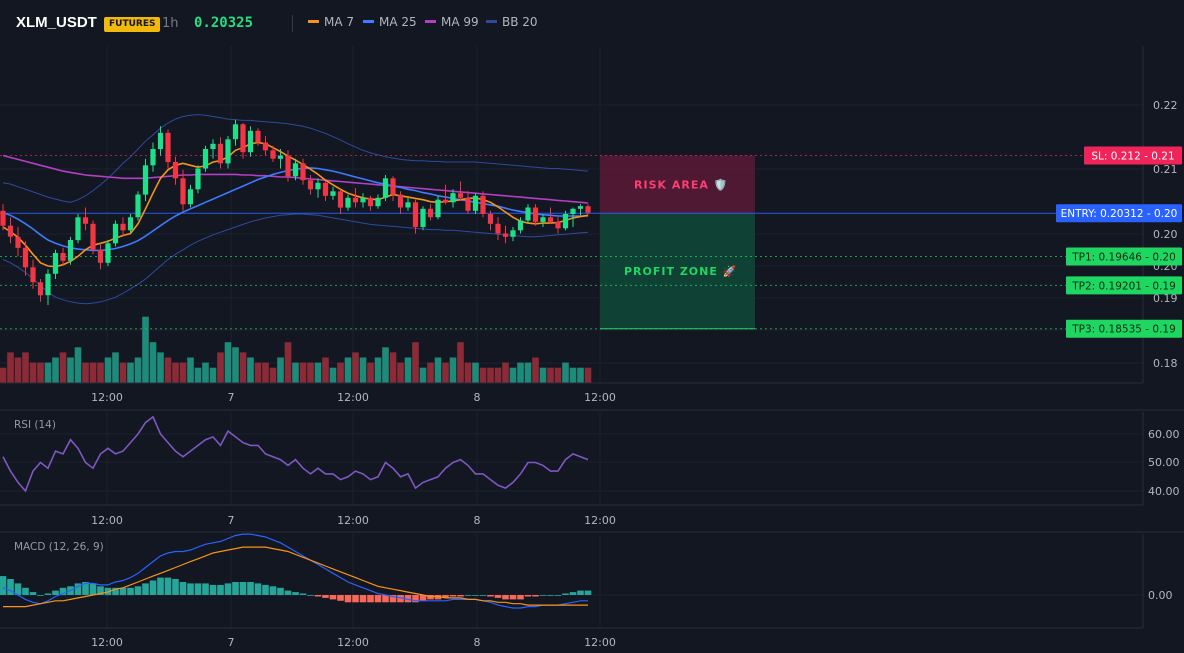  What do you see at coordinates (438, 597) in the screenshot?
I see `macd-histogram-bar` at bounding box center [438, 597].